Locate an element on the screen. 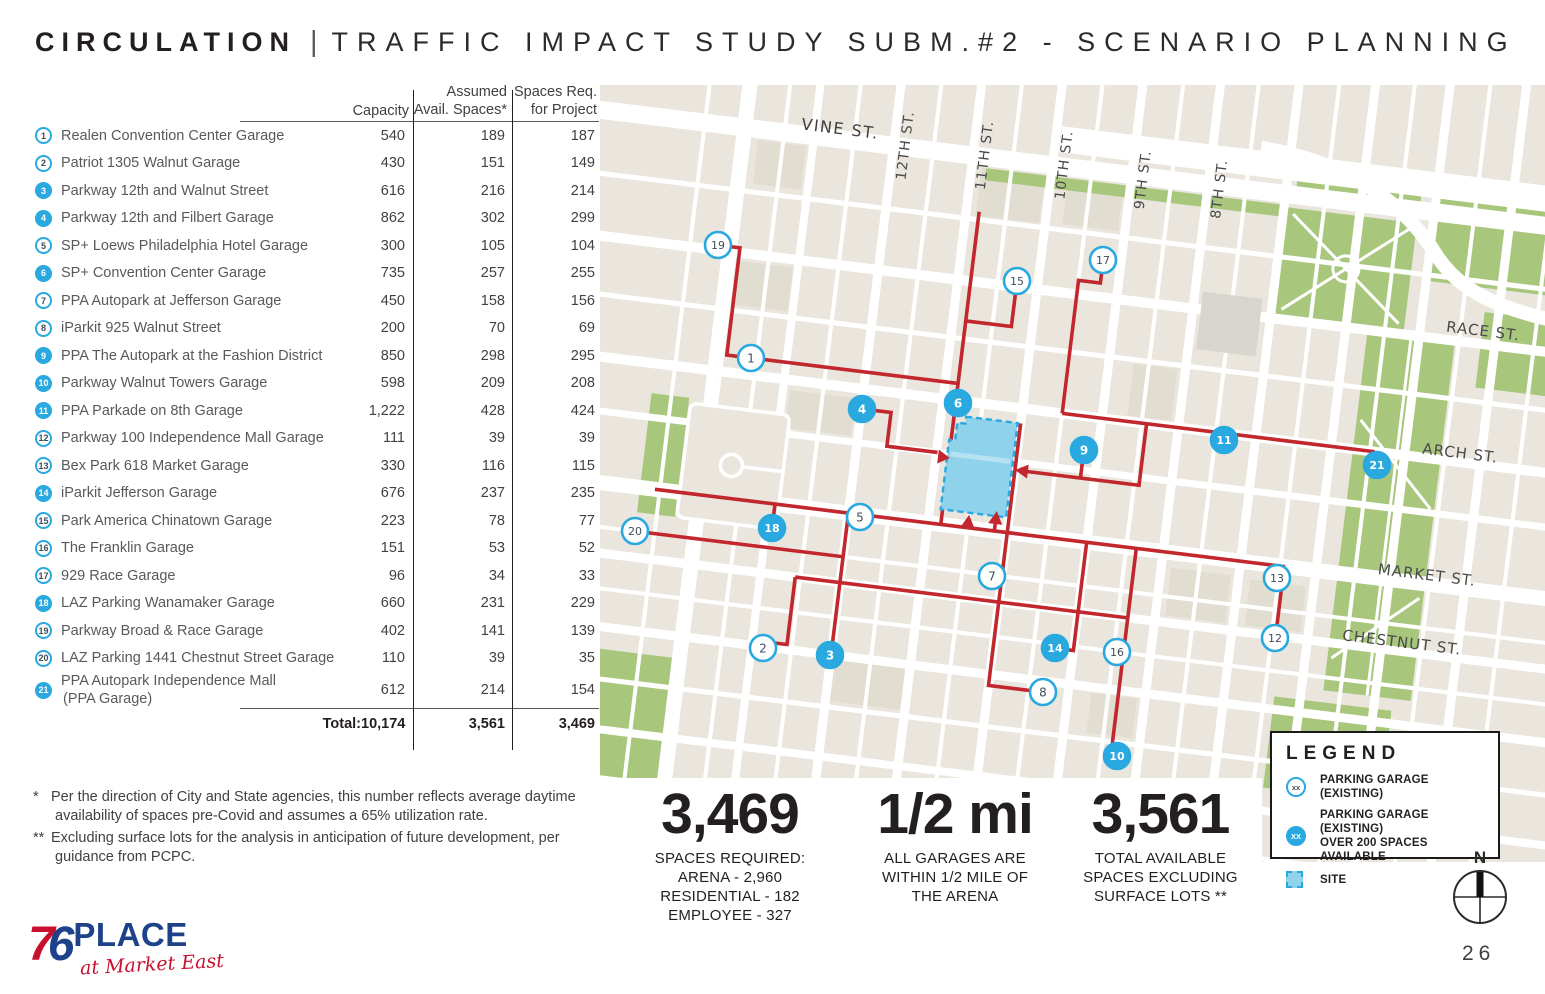 This screenshot has height=994, width=1545. garage-available-spaces: 189 is located at coordinates (492, 135).